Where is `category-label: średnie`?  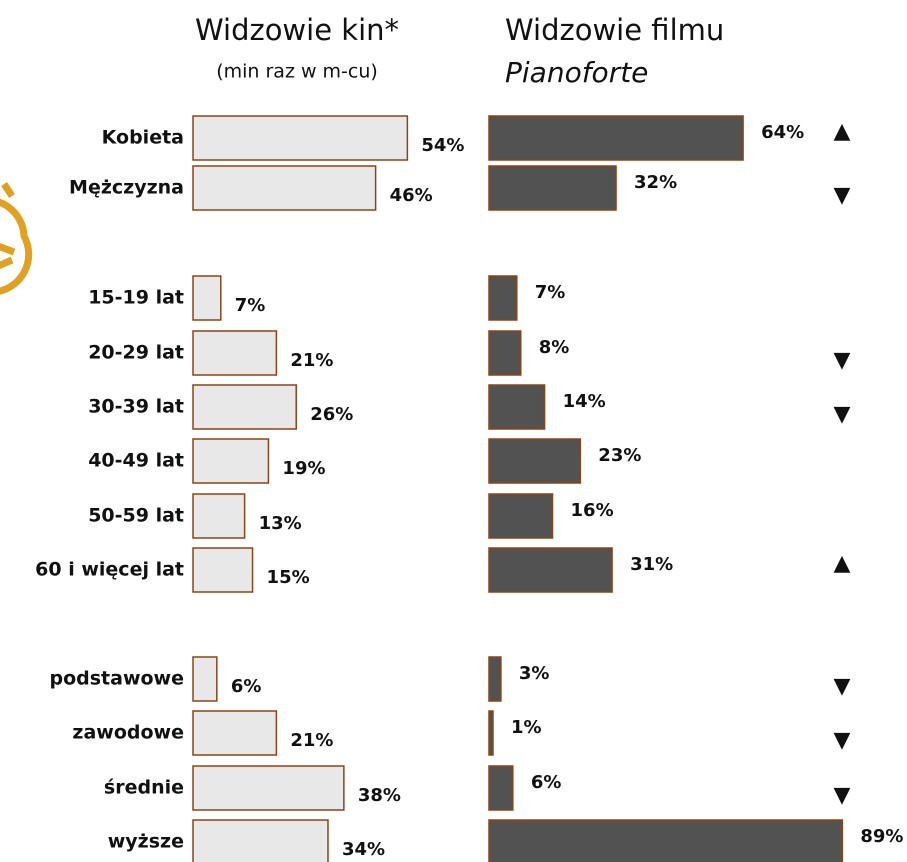
category-label: średnie is located at coordinates (144, 788).